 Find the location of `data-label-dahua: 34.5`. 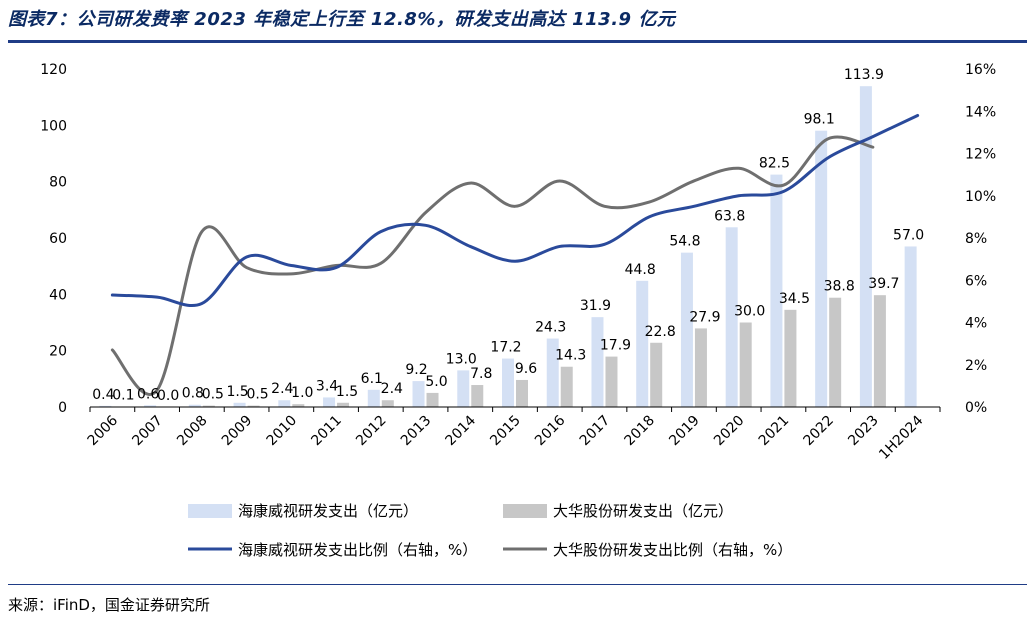

data-label-dahua: 34.5 is located at coordinates (794, 299).